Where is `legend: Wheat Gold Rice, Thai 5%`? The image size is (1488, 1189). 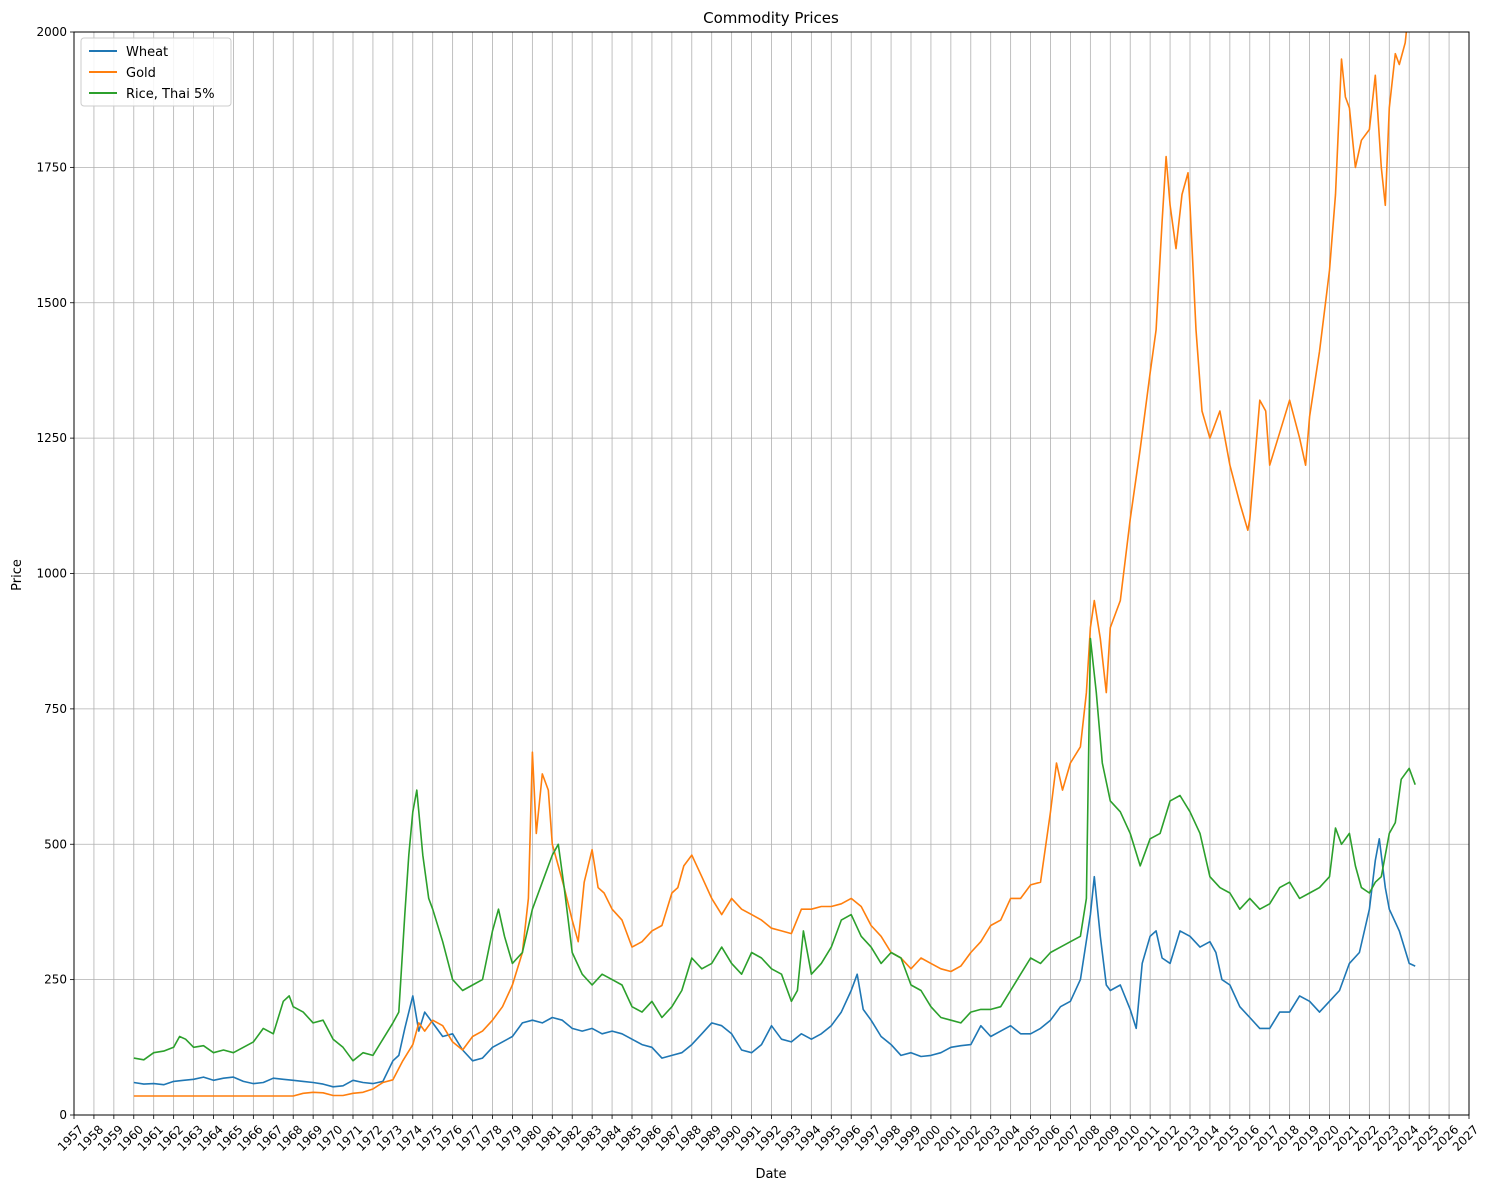
legend: Wheat Gold Rice, Thai 5% is located at coordinates (156, 72).